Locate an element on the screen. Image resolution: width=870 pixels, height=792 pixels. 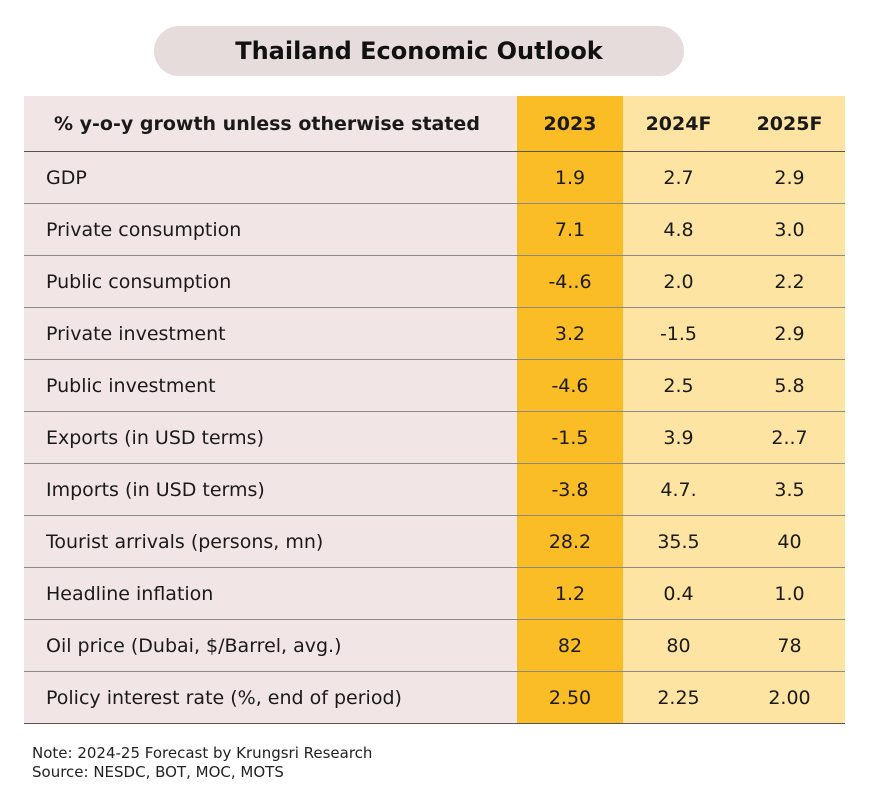
row-label: Public consumption is located at coordinates (270, 281).